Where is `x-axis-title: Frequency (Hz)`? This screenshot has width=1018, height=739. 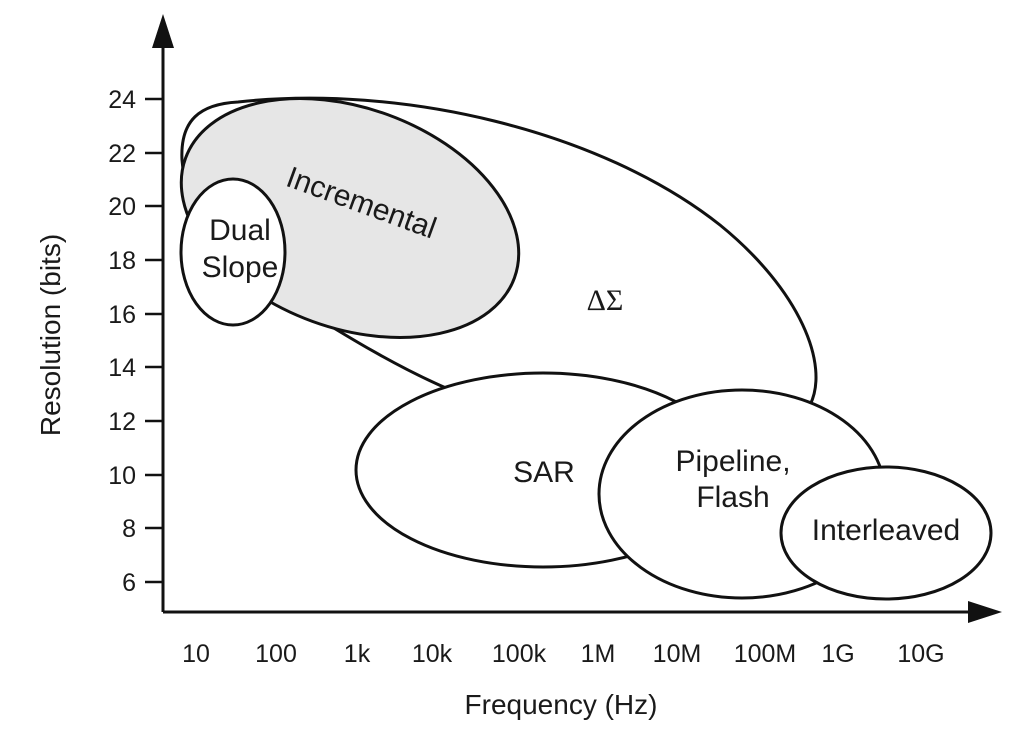
x-axis-title: Frequency (Hz) is located at coordinates (561, 704).